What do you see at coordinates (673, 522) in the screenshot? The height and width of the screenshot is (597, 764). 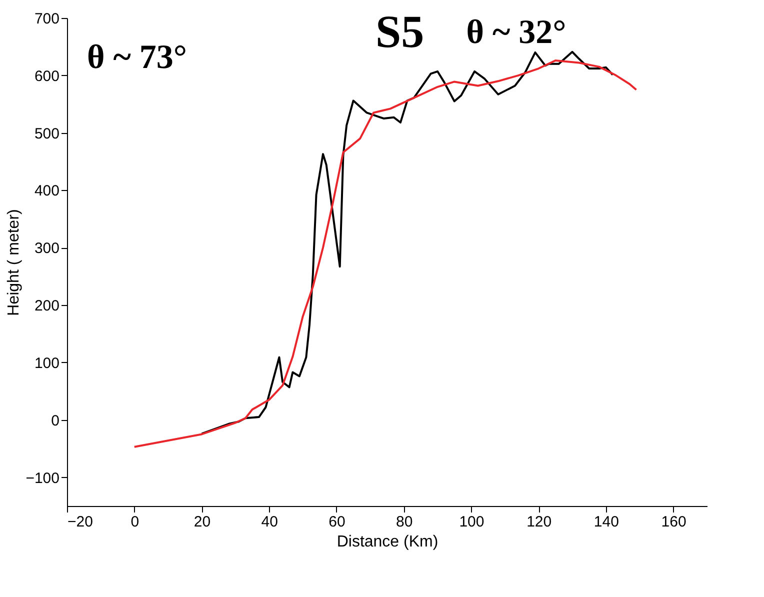 I see `x-tick-label: 160` at bounding box center [673, 522].